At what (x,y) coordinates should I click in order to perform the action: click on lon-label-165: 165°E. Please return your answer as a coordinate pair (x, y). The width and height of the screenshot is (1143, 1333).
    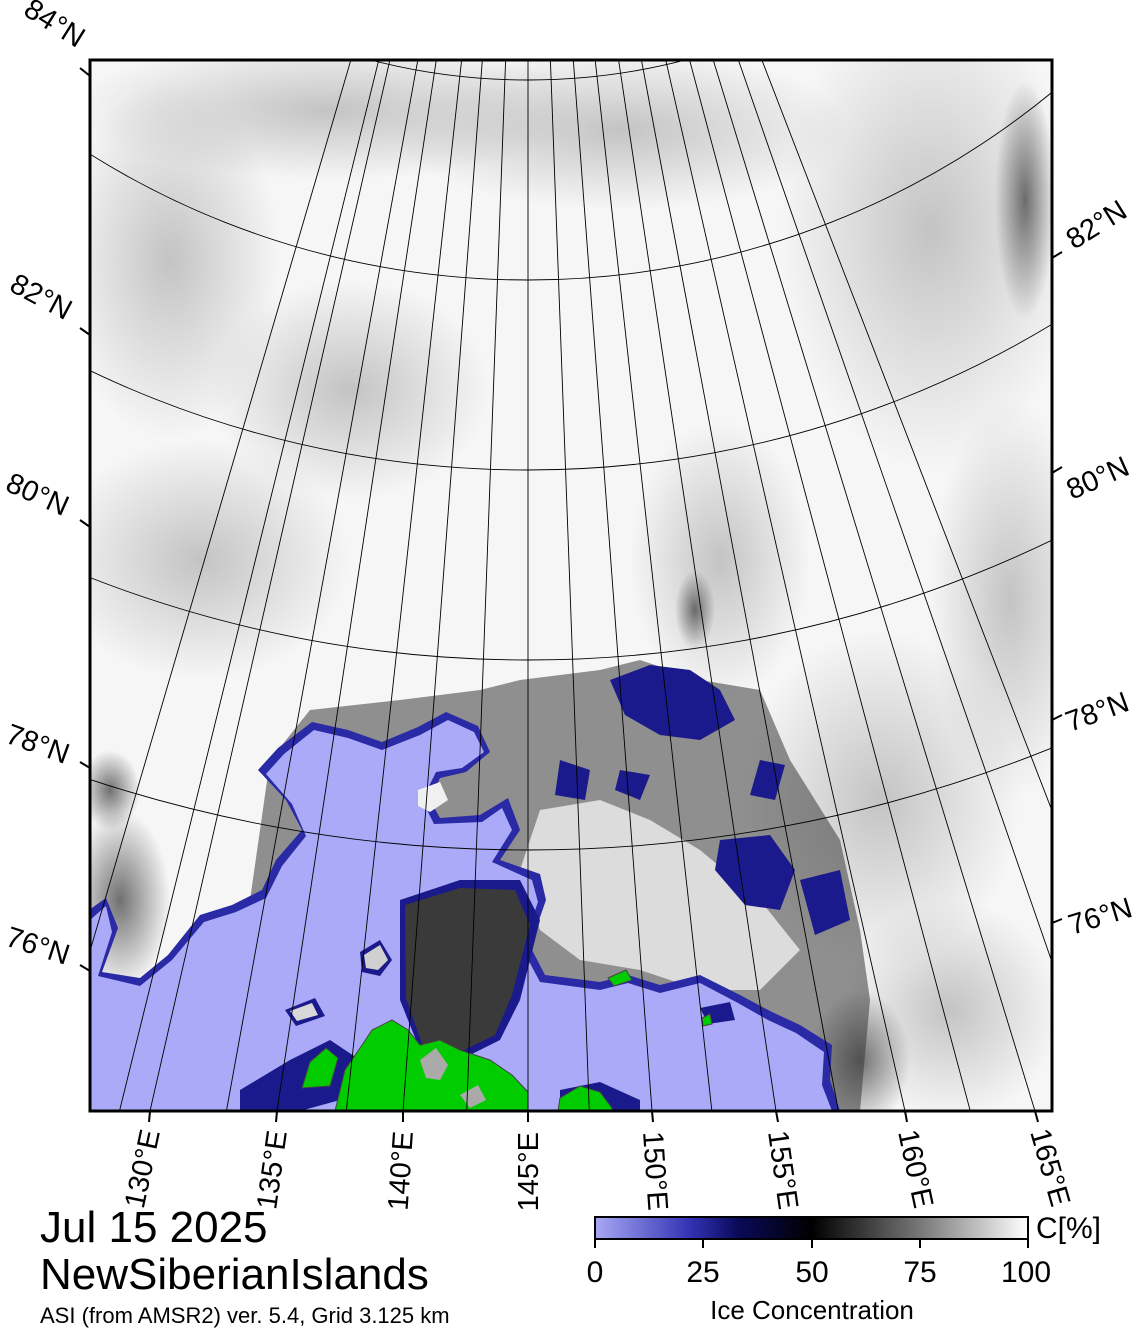
    Looking at the image, I should click on (1049, 1167).